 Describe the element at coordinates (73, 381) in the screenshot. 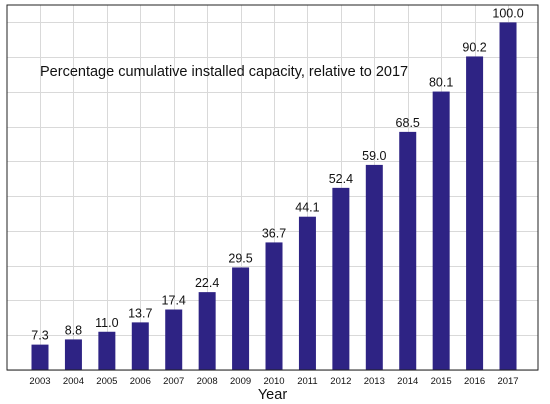

I see `x-tick-label: 2004` at that location.